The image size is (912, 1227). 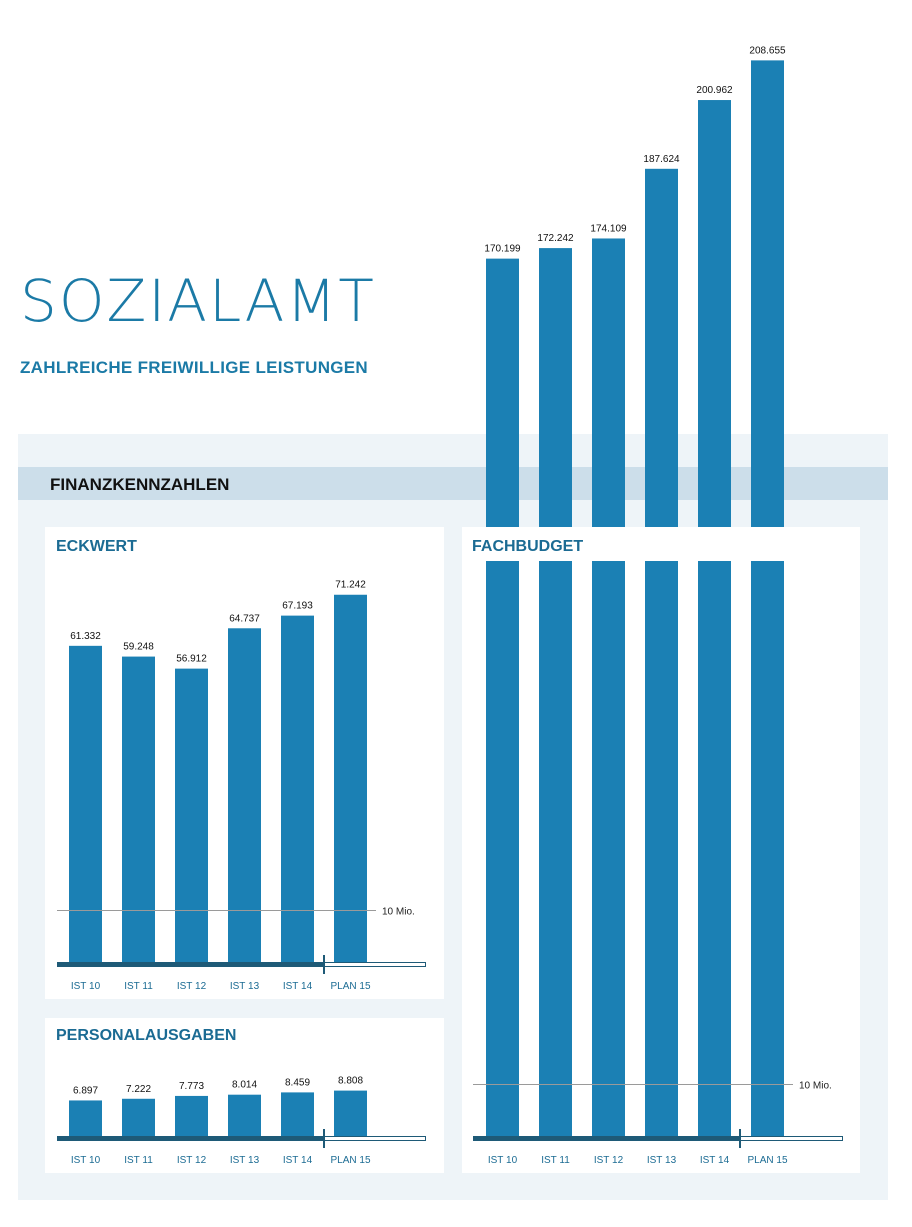 I want to click on svg-fach-tick-label-2: IST 12, so click(x=609, y=1160).